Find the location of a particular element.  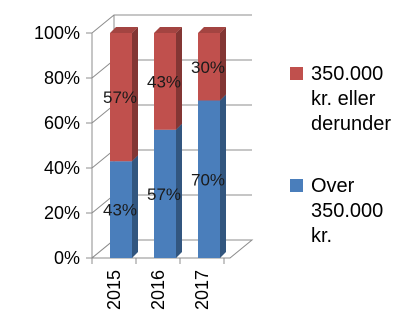

y-tick-label: 40% is located at coordinates (62, 168).